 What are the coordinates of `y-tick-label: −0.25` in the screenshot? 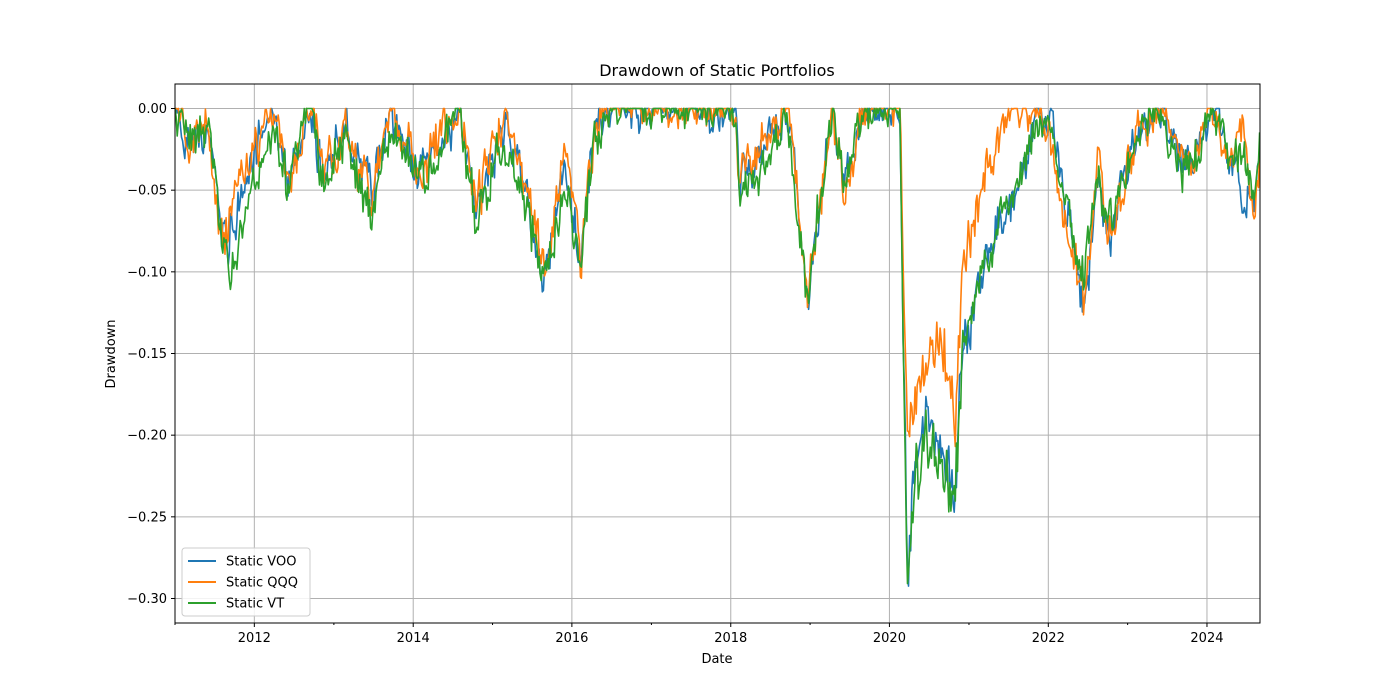 It's located at (147, 517).